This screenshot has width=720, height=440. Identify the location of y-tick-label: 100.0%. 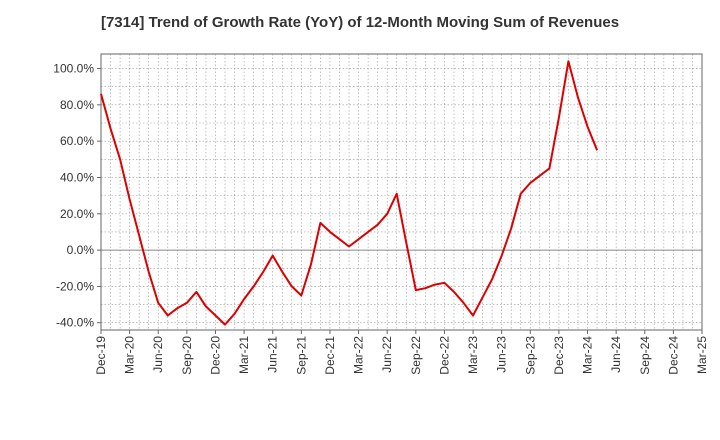
(73, 69).